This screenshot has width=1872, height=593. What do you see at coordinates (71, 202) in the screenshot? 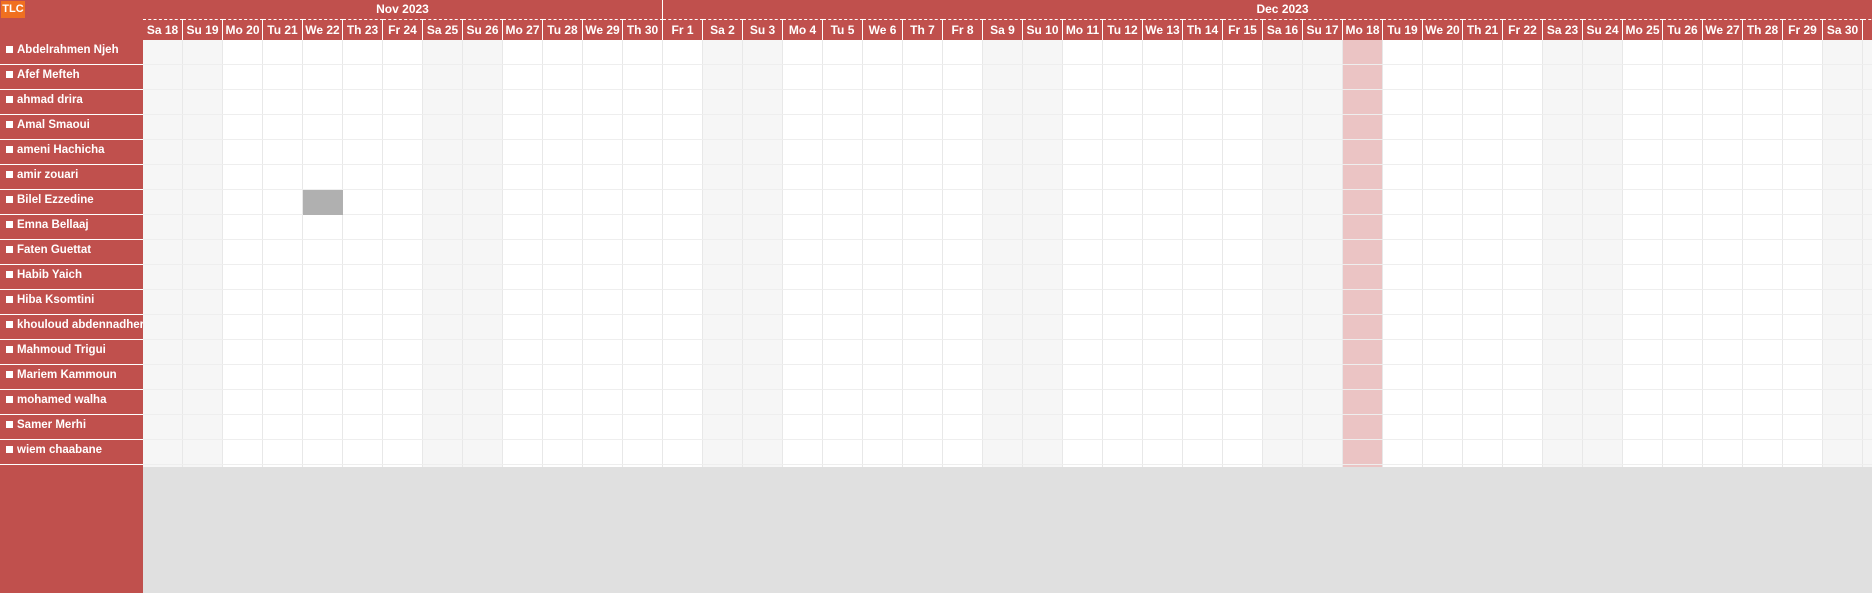
I see `resource-row: Bilel Ezzedine` at bounding box center [71, 202].